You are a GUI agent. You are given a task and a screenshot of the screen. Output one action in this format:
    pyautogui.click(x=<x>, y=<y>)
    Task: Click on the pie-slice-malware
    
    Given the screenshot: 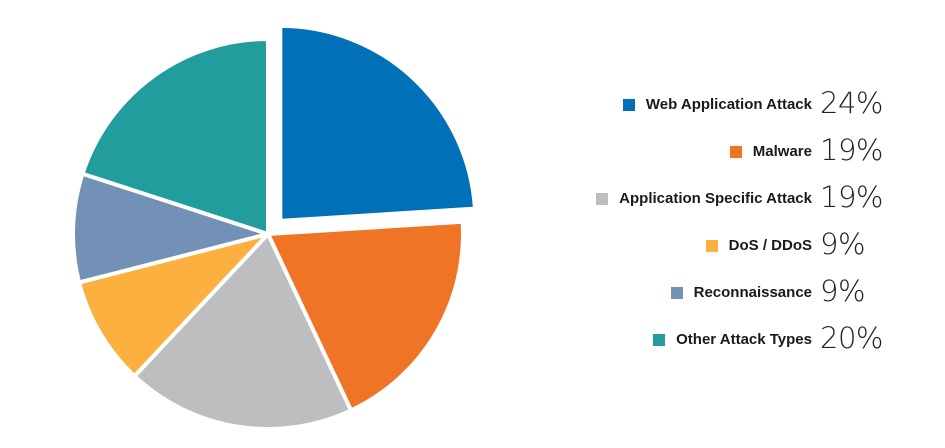 What is the action you would take?
    pyautogui.click(x=365, y=316)
    